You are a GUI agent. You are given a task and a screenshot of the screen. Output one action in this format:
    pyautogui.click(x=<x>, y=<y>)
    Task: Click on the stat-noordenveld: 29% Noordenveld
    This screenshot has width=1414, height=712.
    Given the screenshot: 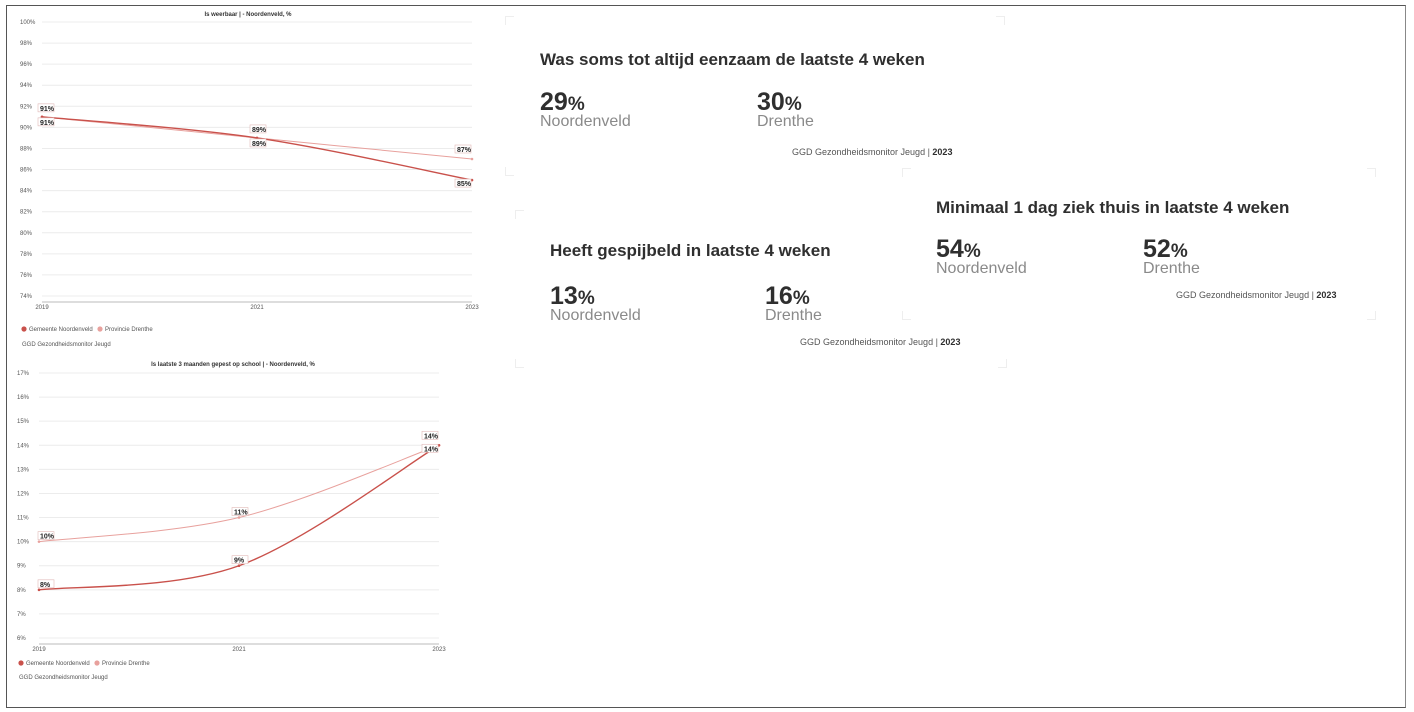 What is the action you would take?
    pyautogui.click(x=585, y=109)
    